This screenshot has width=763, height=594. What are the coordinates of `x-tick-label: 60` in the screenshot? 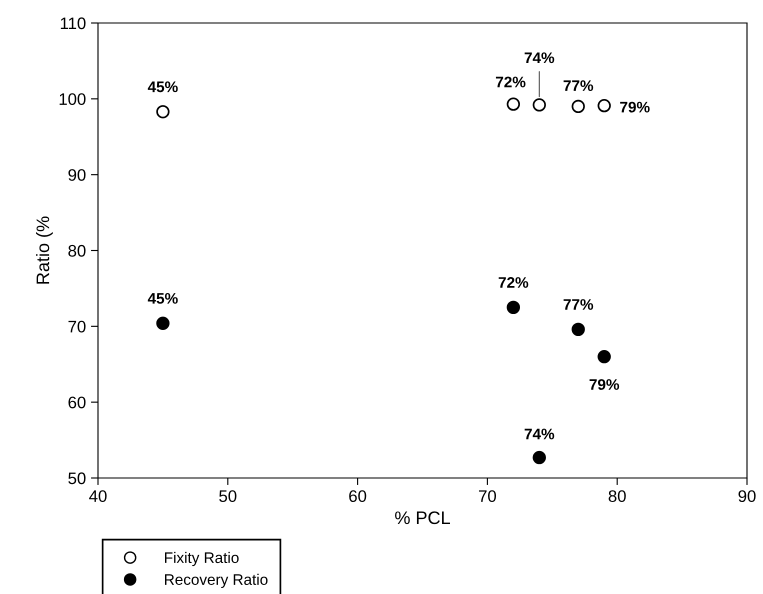 It's located at (357, 496).